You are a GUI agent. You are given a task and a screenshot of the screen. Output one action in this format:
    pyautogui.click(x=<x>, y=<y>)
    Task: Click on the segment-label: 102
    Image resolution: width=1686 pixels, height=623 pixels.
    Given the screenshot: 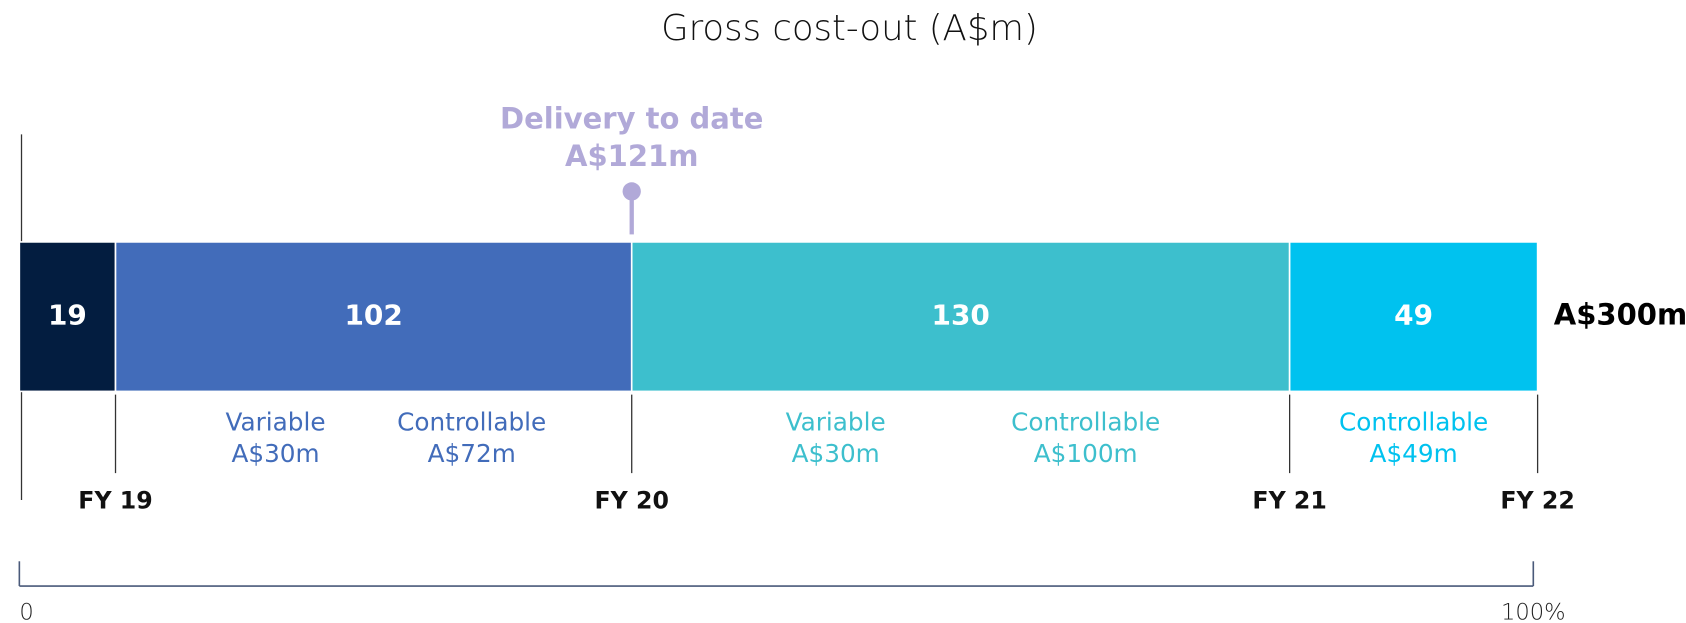 What is the action you would take?
    pyautogui.click(x=373, y=315)
    